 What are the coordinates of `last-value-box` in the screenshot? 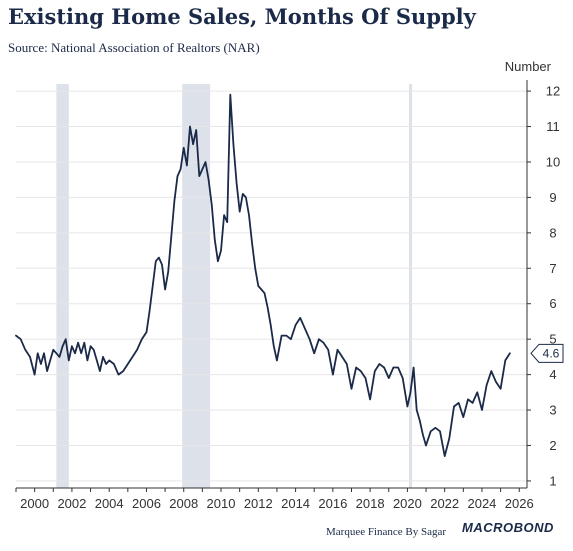 It's located at (547, 353).